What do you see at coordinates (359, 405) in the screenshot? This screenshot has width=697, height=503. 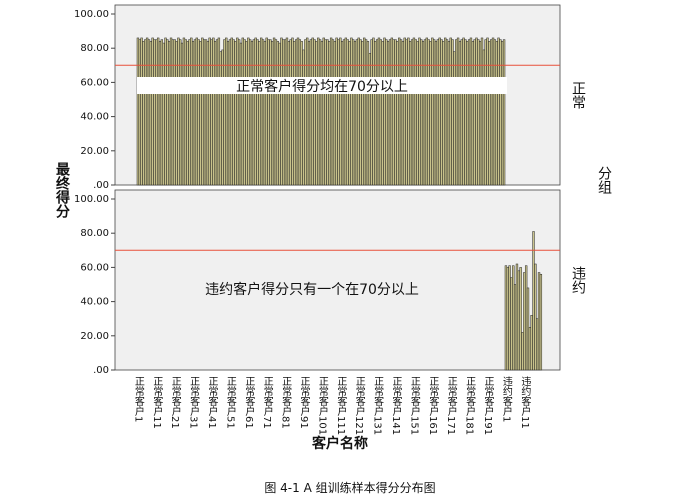 I see `x-tick-label: 正常客户121` at bounding box center [359, 405].